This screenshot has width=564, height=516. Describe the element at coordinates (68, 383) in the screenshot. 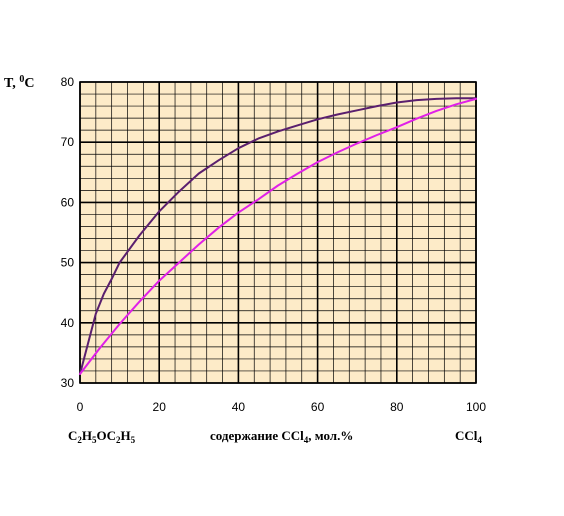

I see `y-tick-label: 30` at that location.